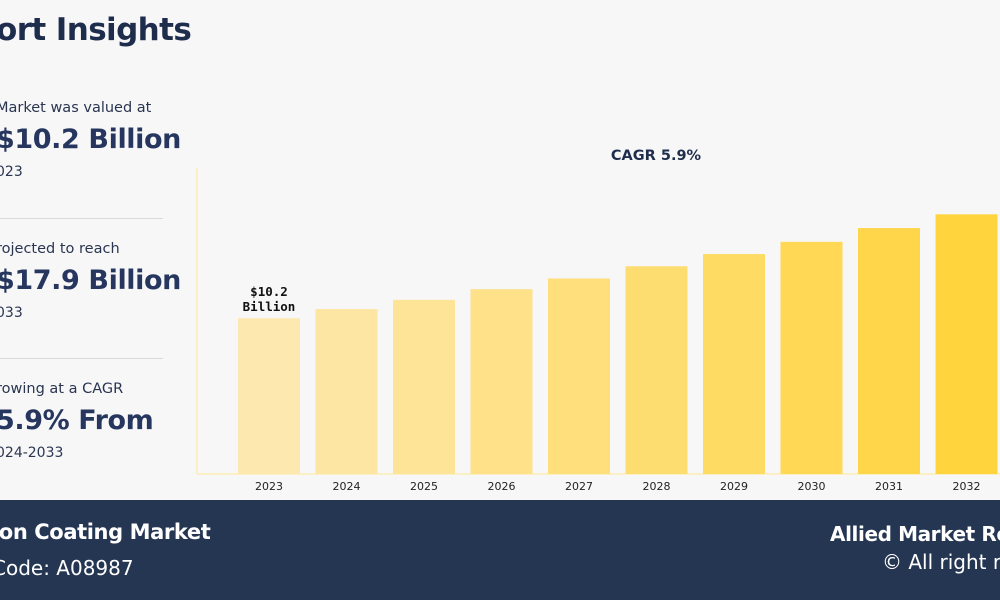  Describe the element at coordinates (941, 562) in the screenshot. I see `footer-rights: © All right r` at that location.